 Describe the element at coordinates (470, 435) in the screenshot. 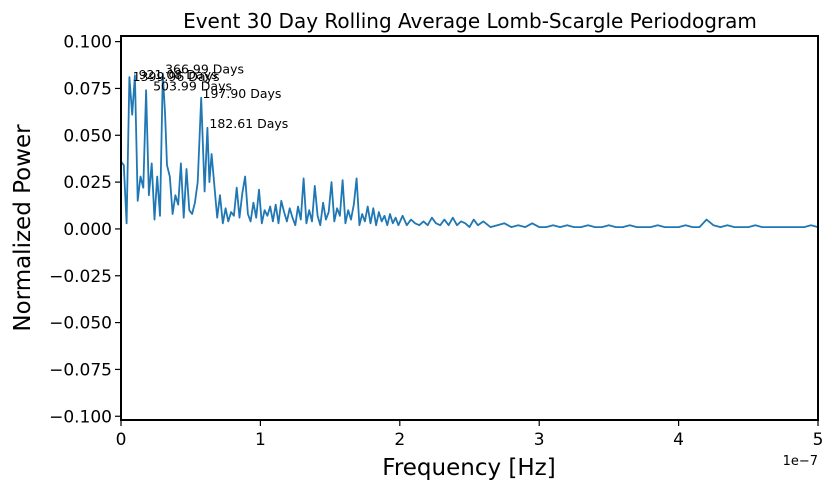

I see `x-axis: 0 1 2 3 4 5` at that location.